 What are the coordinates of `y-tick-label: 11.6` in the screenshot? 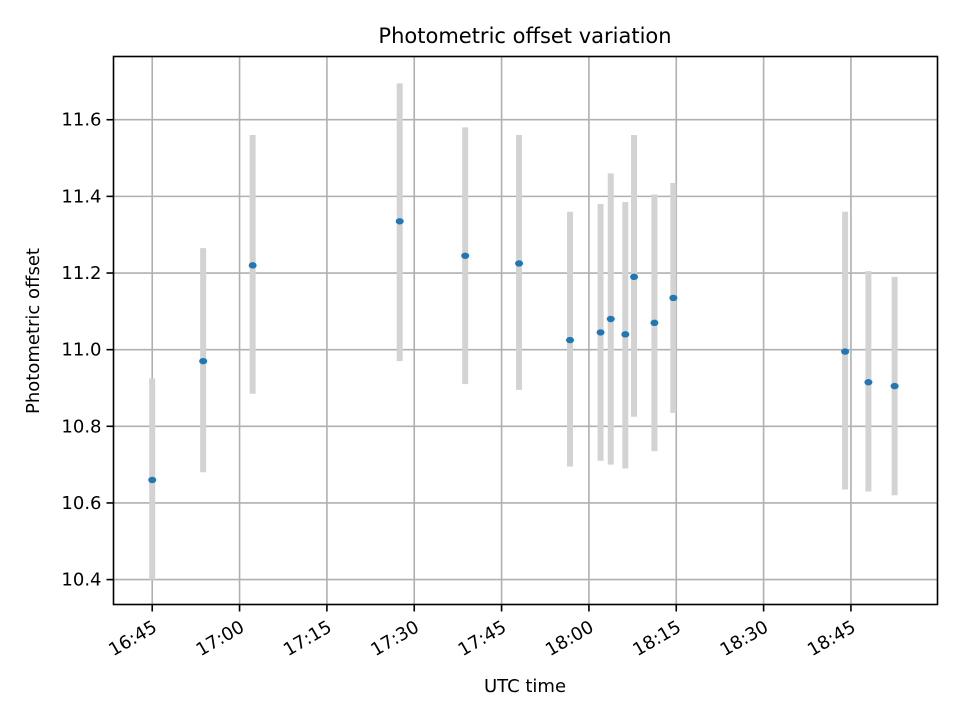 It's located at (81, 120).